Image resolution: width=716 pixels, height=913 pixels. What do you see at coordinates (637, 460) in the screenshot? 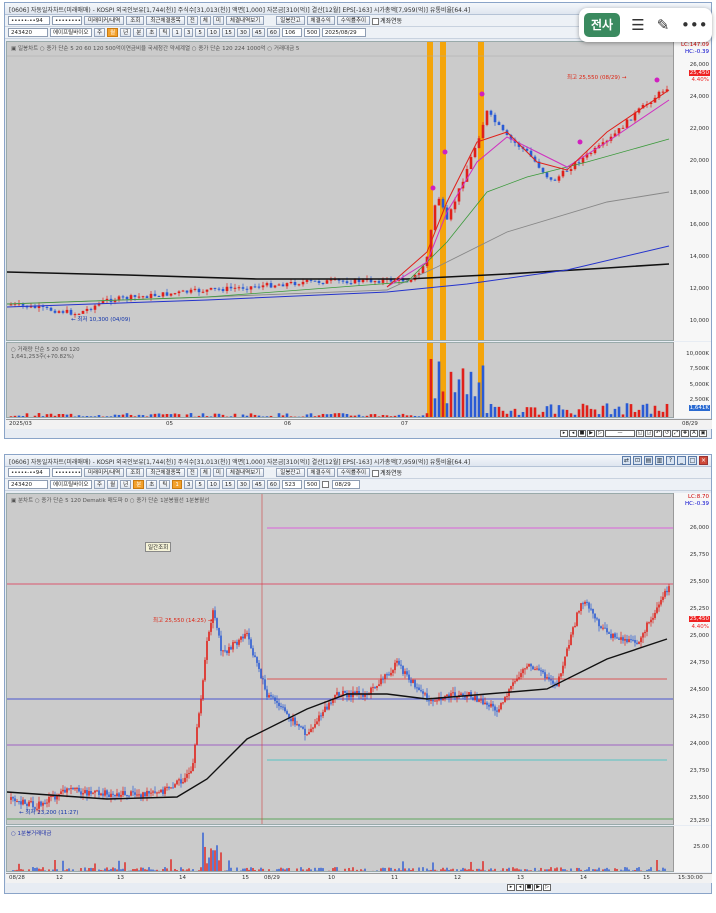
I see `link-icon: ⊡` at bounding box center [637, 460].